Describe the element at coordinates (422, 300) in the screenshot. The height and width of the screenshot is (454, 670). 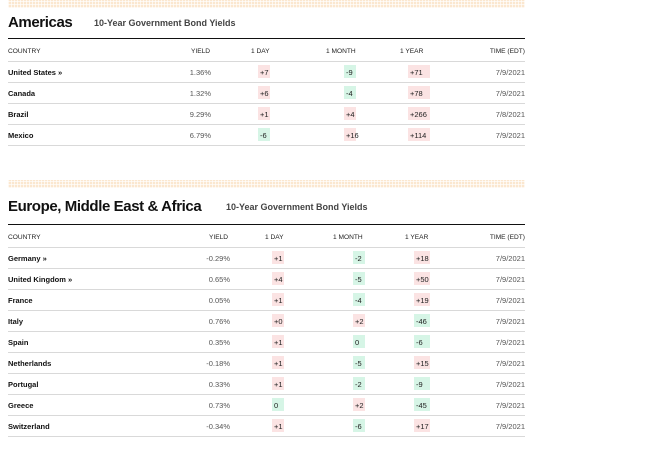
I see `change-value: +19` at that location.